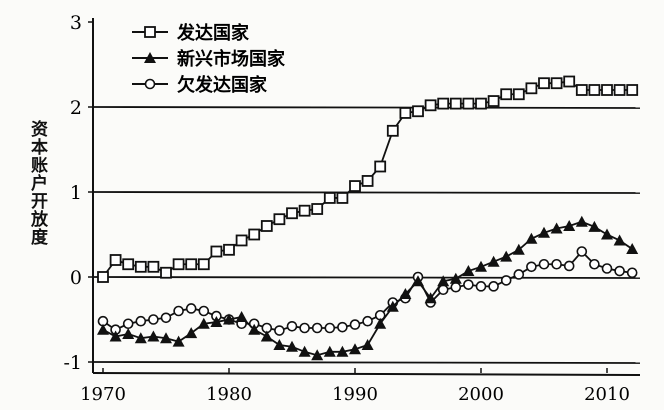 Image resolution: width=664 pixels, height=410 pixels. I want to click on y-tick-label: 1, so click(76, 193).